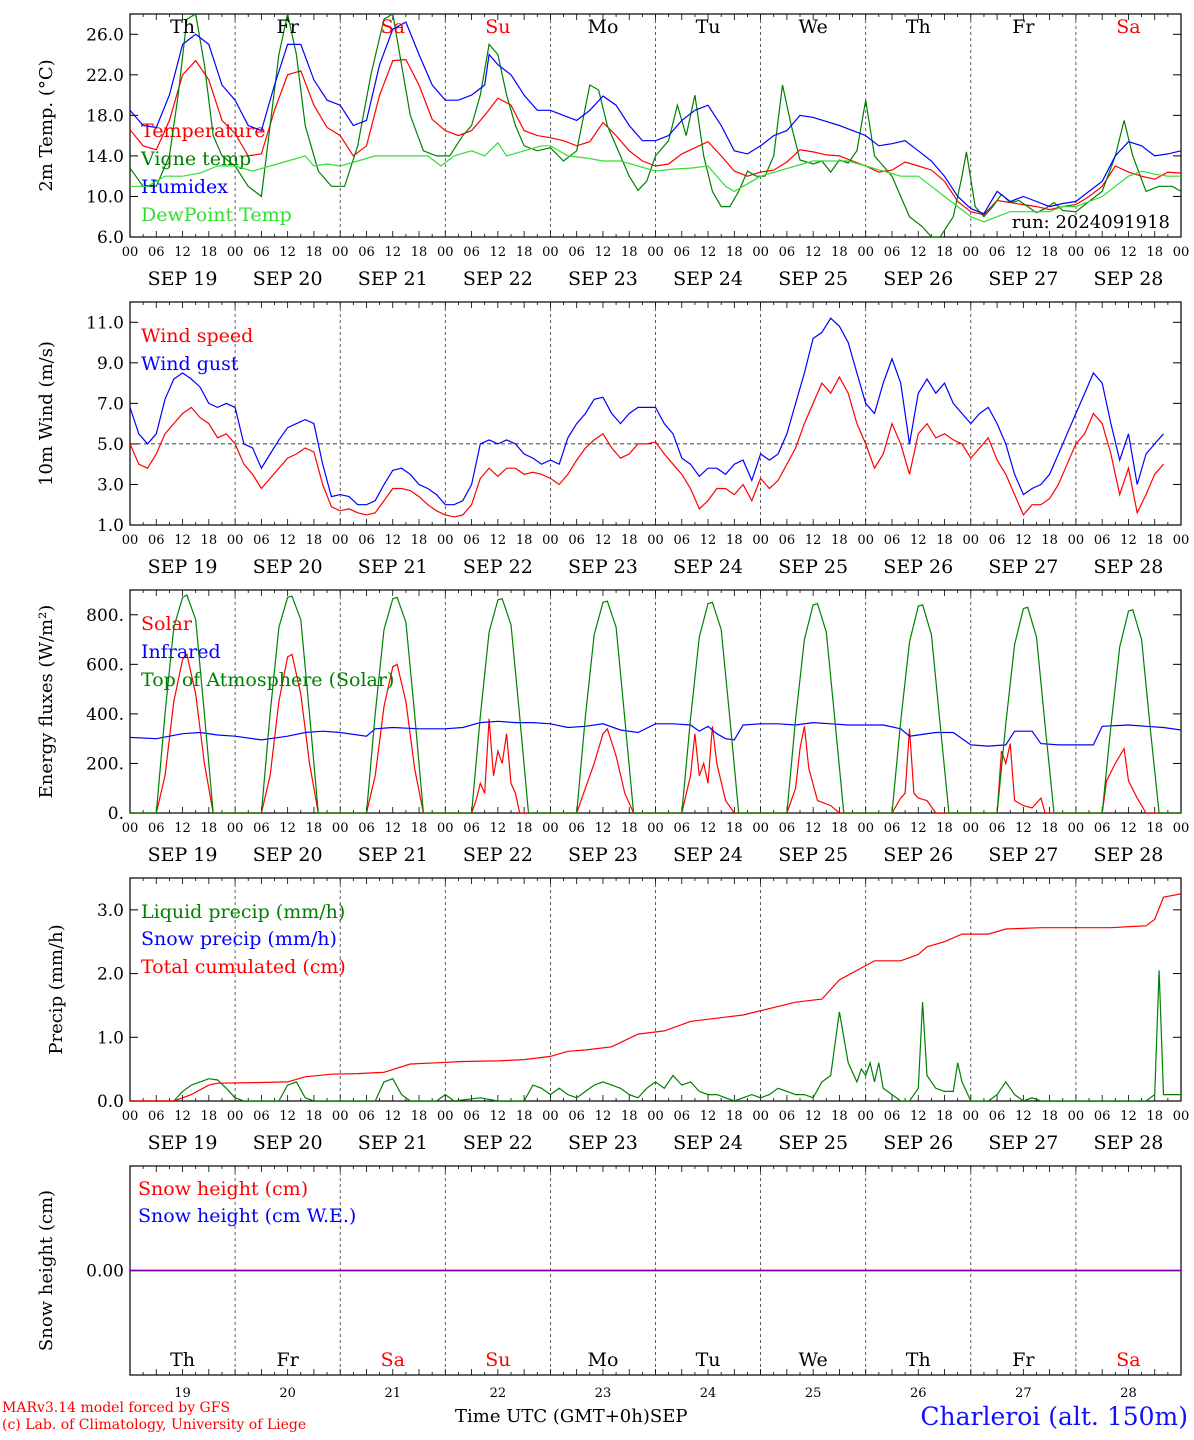 This screenshot has height=1440, width=1194. Describe the element at coordinates (182, 1393) in the screenshot. I see `day-number-label: 19` at that location.